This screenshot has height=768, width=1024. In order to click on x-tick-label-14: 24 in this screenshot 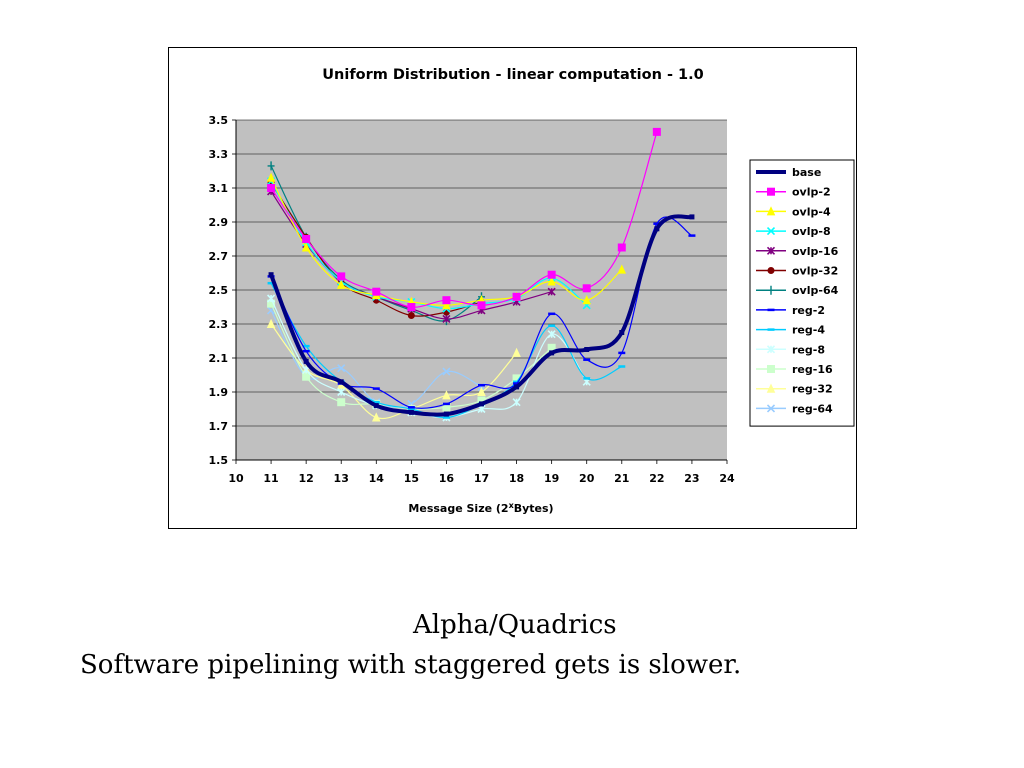, I will do `click(727, 478)`.